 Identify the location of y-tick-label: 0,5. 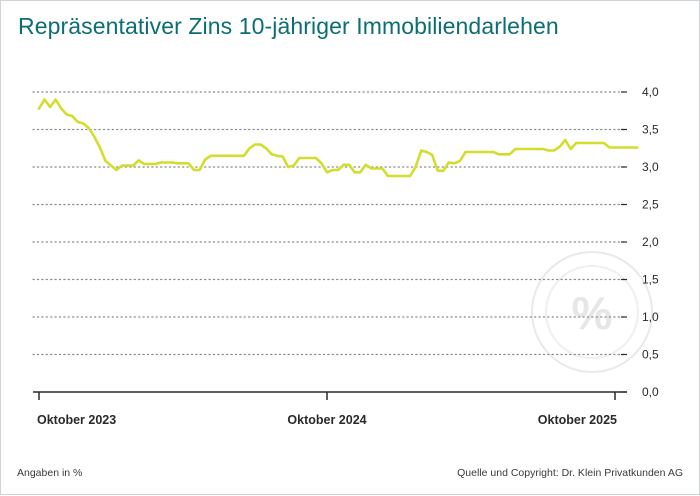
(650, 355).